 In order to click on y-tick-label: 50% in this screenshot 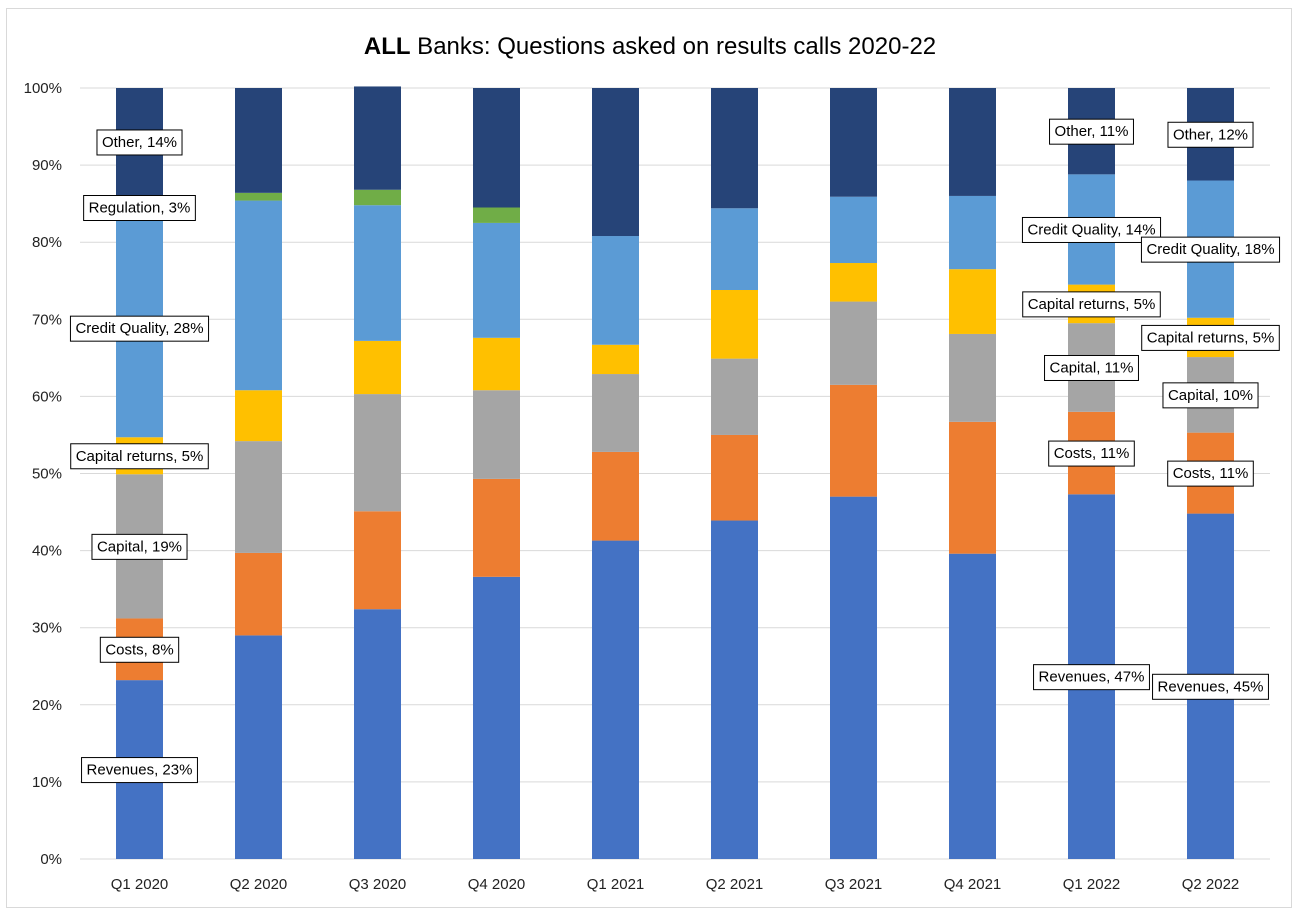, I will do `click(47, 474)`.